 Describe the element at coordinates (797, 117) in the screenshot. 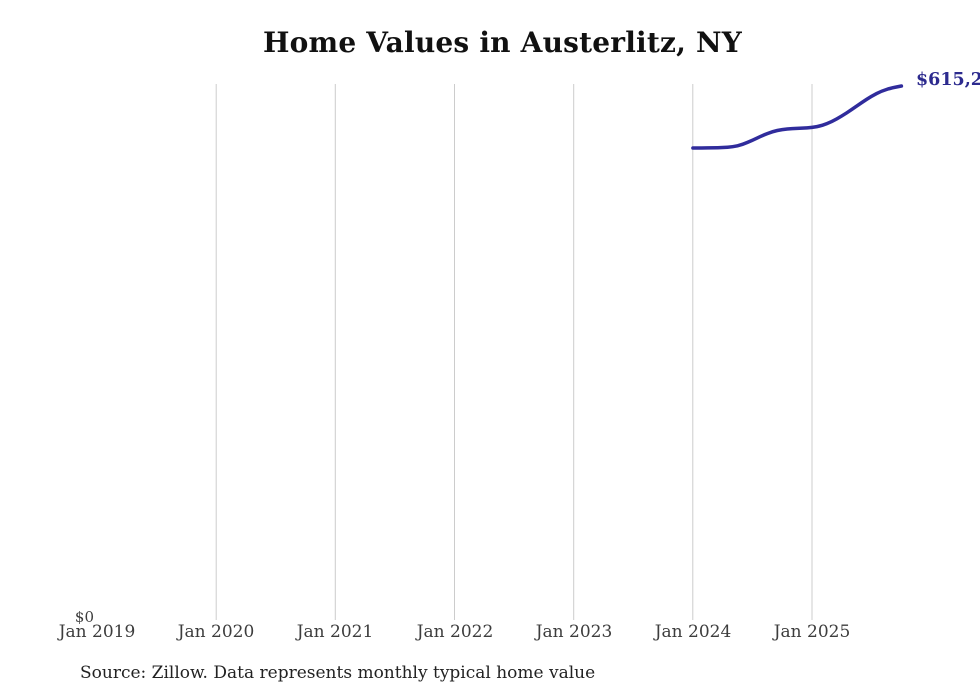

I see `home-value-line-series` at that location.